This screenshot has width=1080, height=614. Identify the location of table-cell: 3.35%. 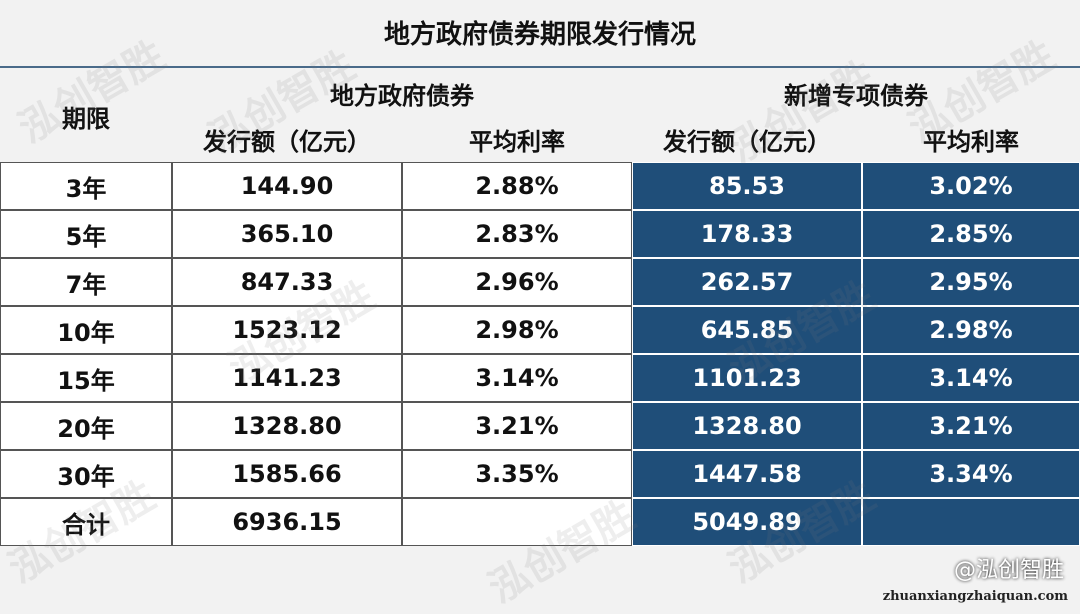
(517, 474).